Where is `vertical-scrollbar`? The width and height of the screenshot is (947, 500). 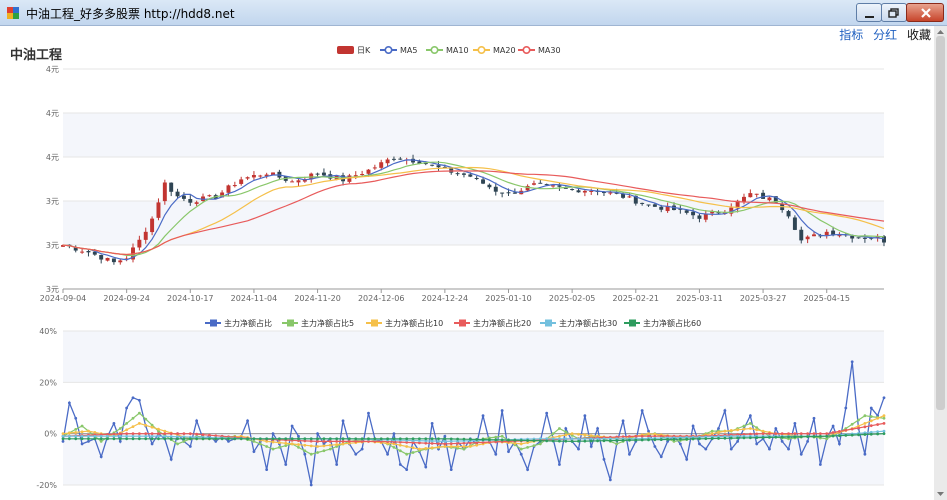 vertical-scrollbar is located at coordinates (940, 263).